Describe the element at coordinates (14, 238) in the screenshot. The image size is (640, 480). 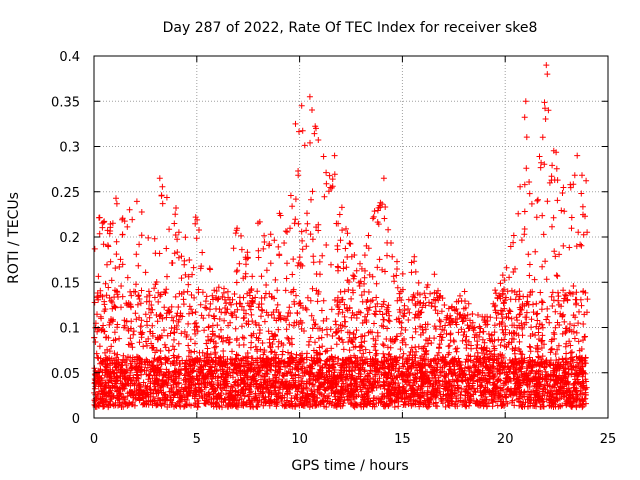
I see `y-axis-label: ROTI / TECUs` at that location.